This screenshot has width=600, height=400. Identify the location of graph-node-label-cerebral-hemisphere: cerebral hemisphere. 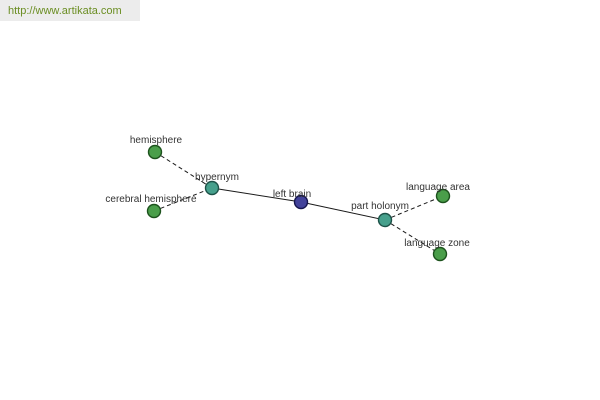
(151, 199).